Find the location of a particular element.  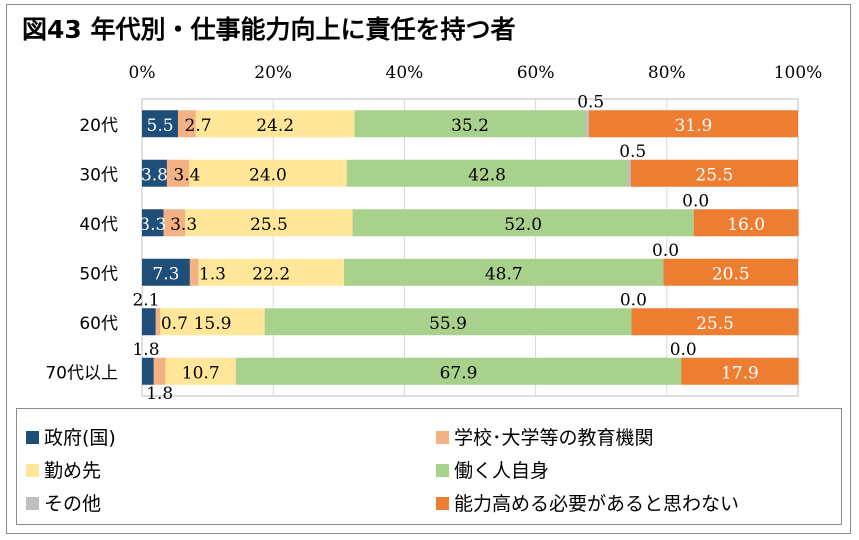

legend-label: 勤め先 is located at coordinates (72, 471).